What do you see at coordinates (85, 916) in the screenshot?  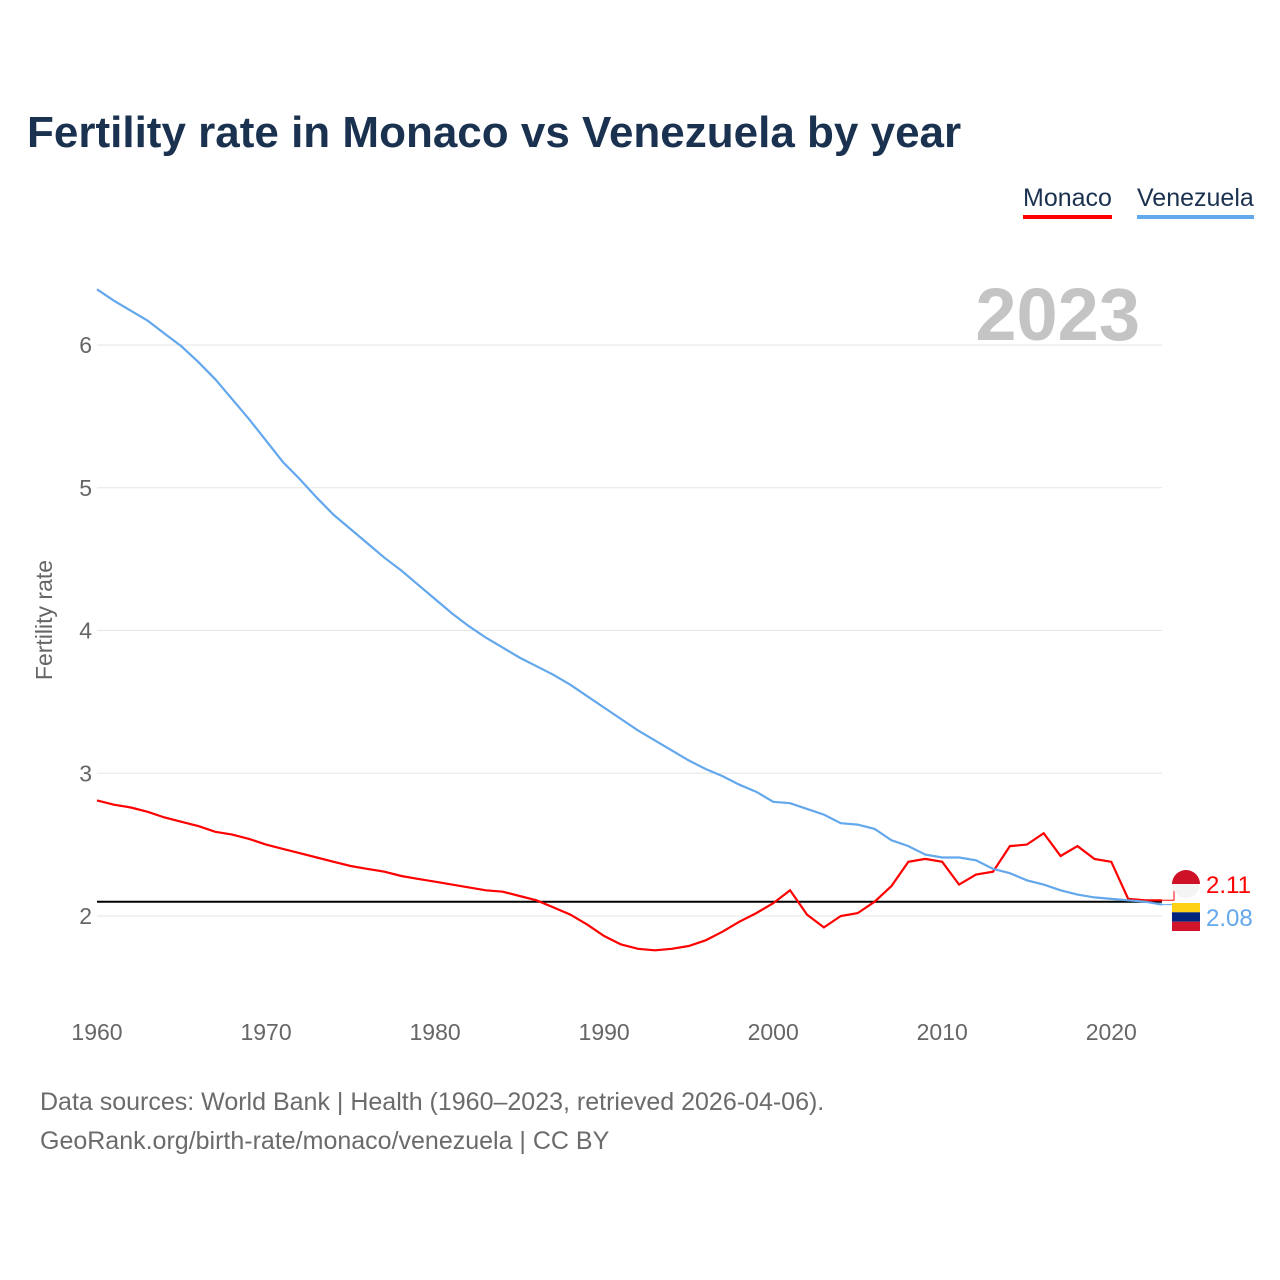 I see `y-tick-label: 2` at bounding box center [85, 916].